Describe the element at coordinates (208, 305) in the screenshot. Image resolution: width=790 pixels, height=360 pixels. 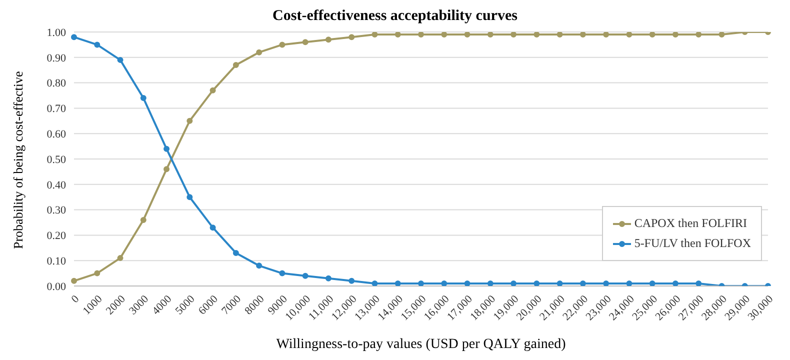
I see `x-tick-label: 6000` at that location.